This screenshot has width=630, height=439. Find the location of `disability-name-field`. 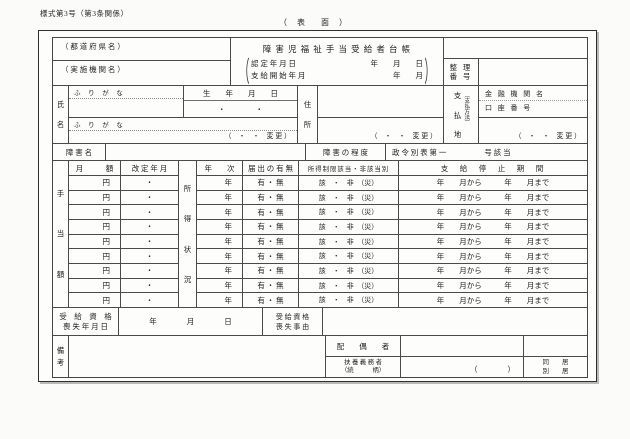

disability-name-field is located at coordinates (206, 152).